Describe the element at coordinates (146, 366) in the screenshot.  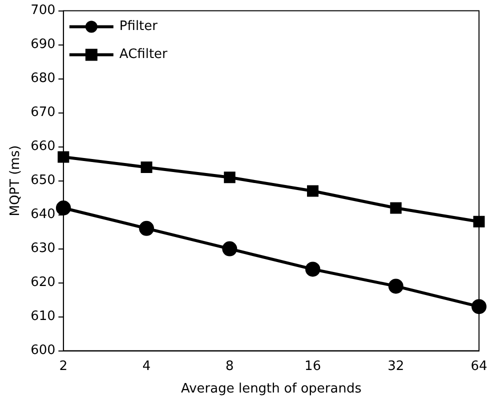
I see `x-tick-label: 4` at that location.